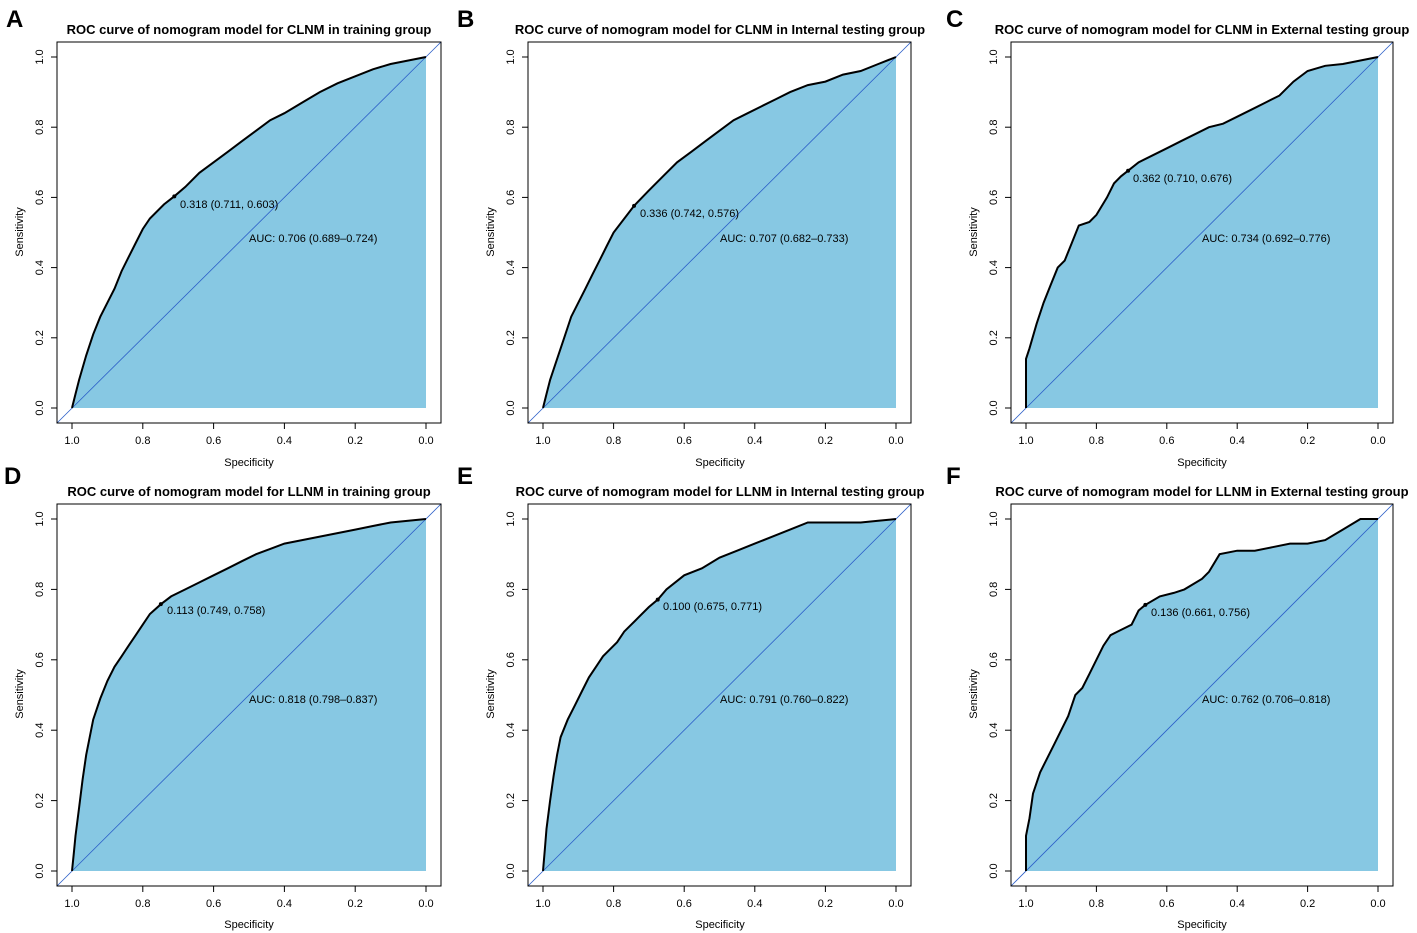  I want to click on panel-letter: A, so click(14, 19).